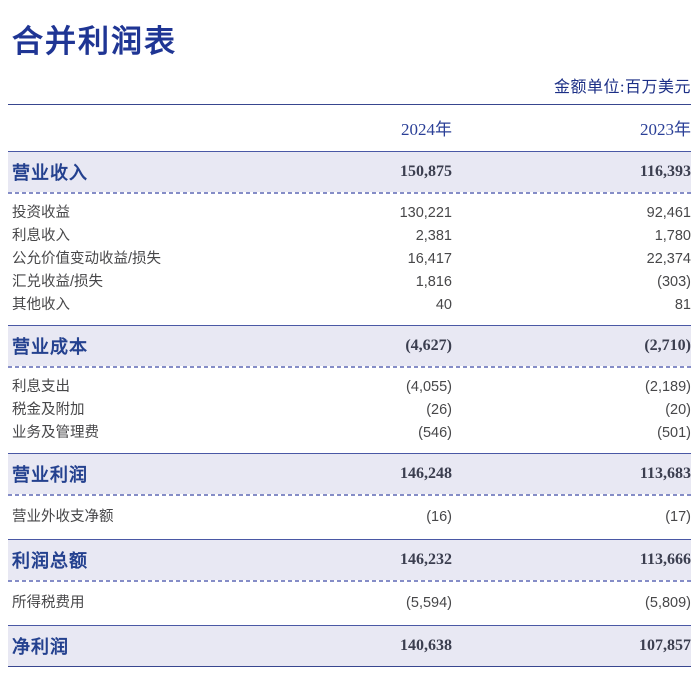  What do you see at coordinates (349, 171) in the screenshot?
I see `section-header-row: 营业收入 150,875 116,393` at bounding box center [349, 171].